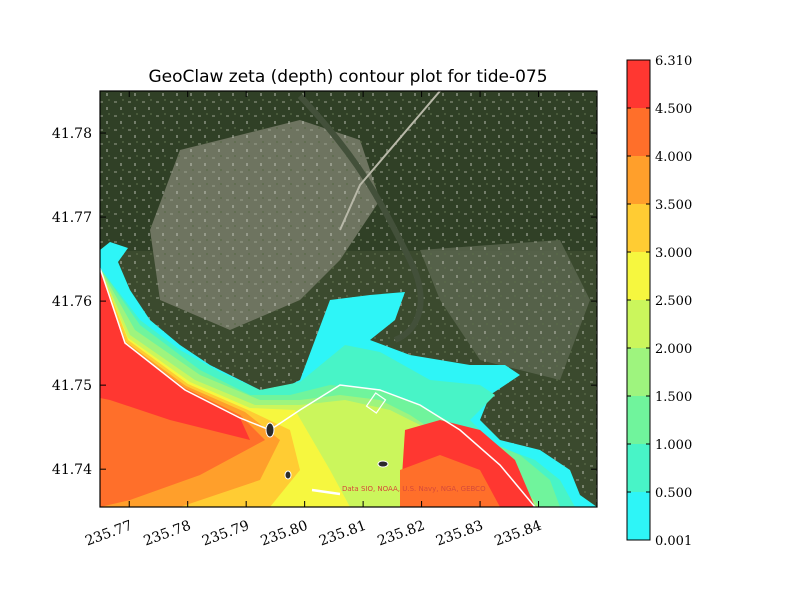  What do you see at coordinates (673, 253) in the screenshot?
I see `colorbar-label: 3.000` at bounding box center [673, 253].